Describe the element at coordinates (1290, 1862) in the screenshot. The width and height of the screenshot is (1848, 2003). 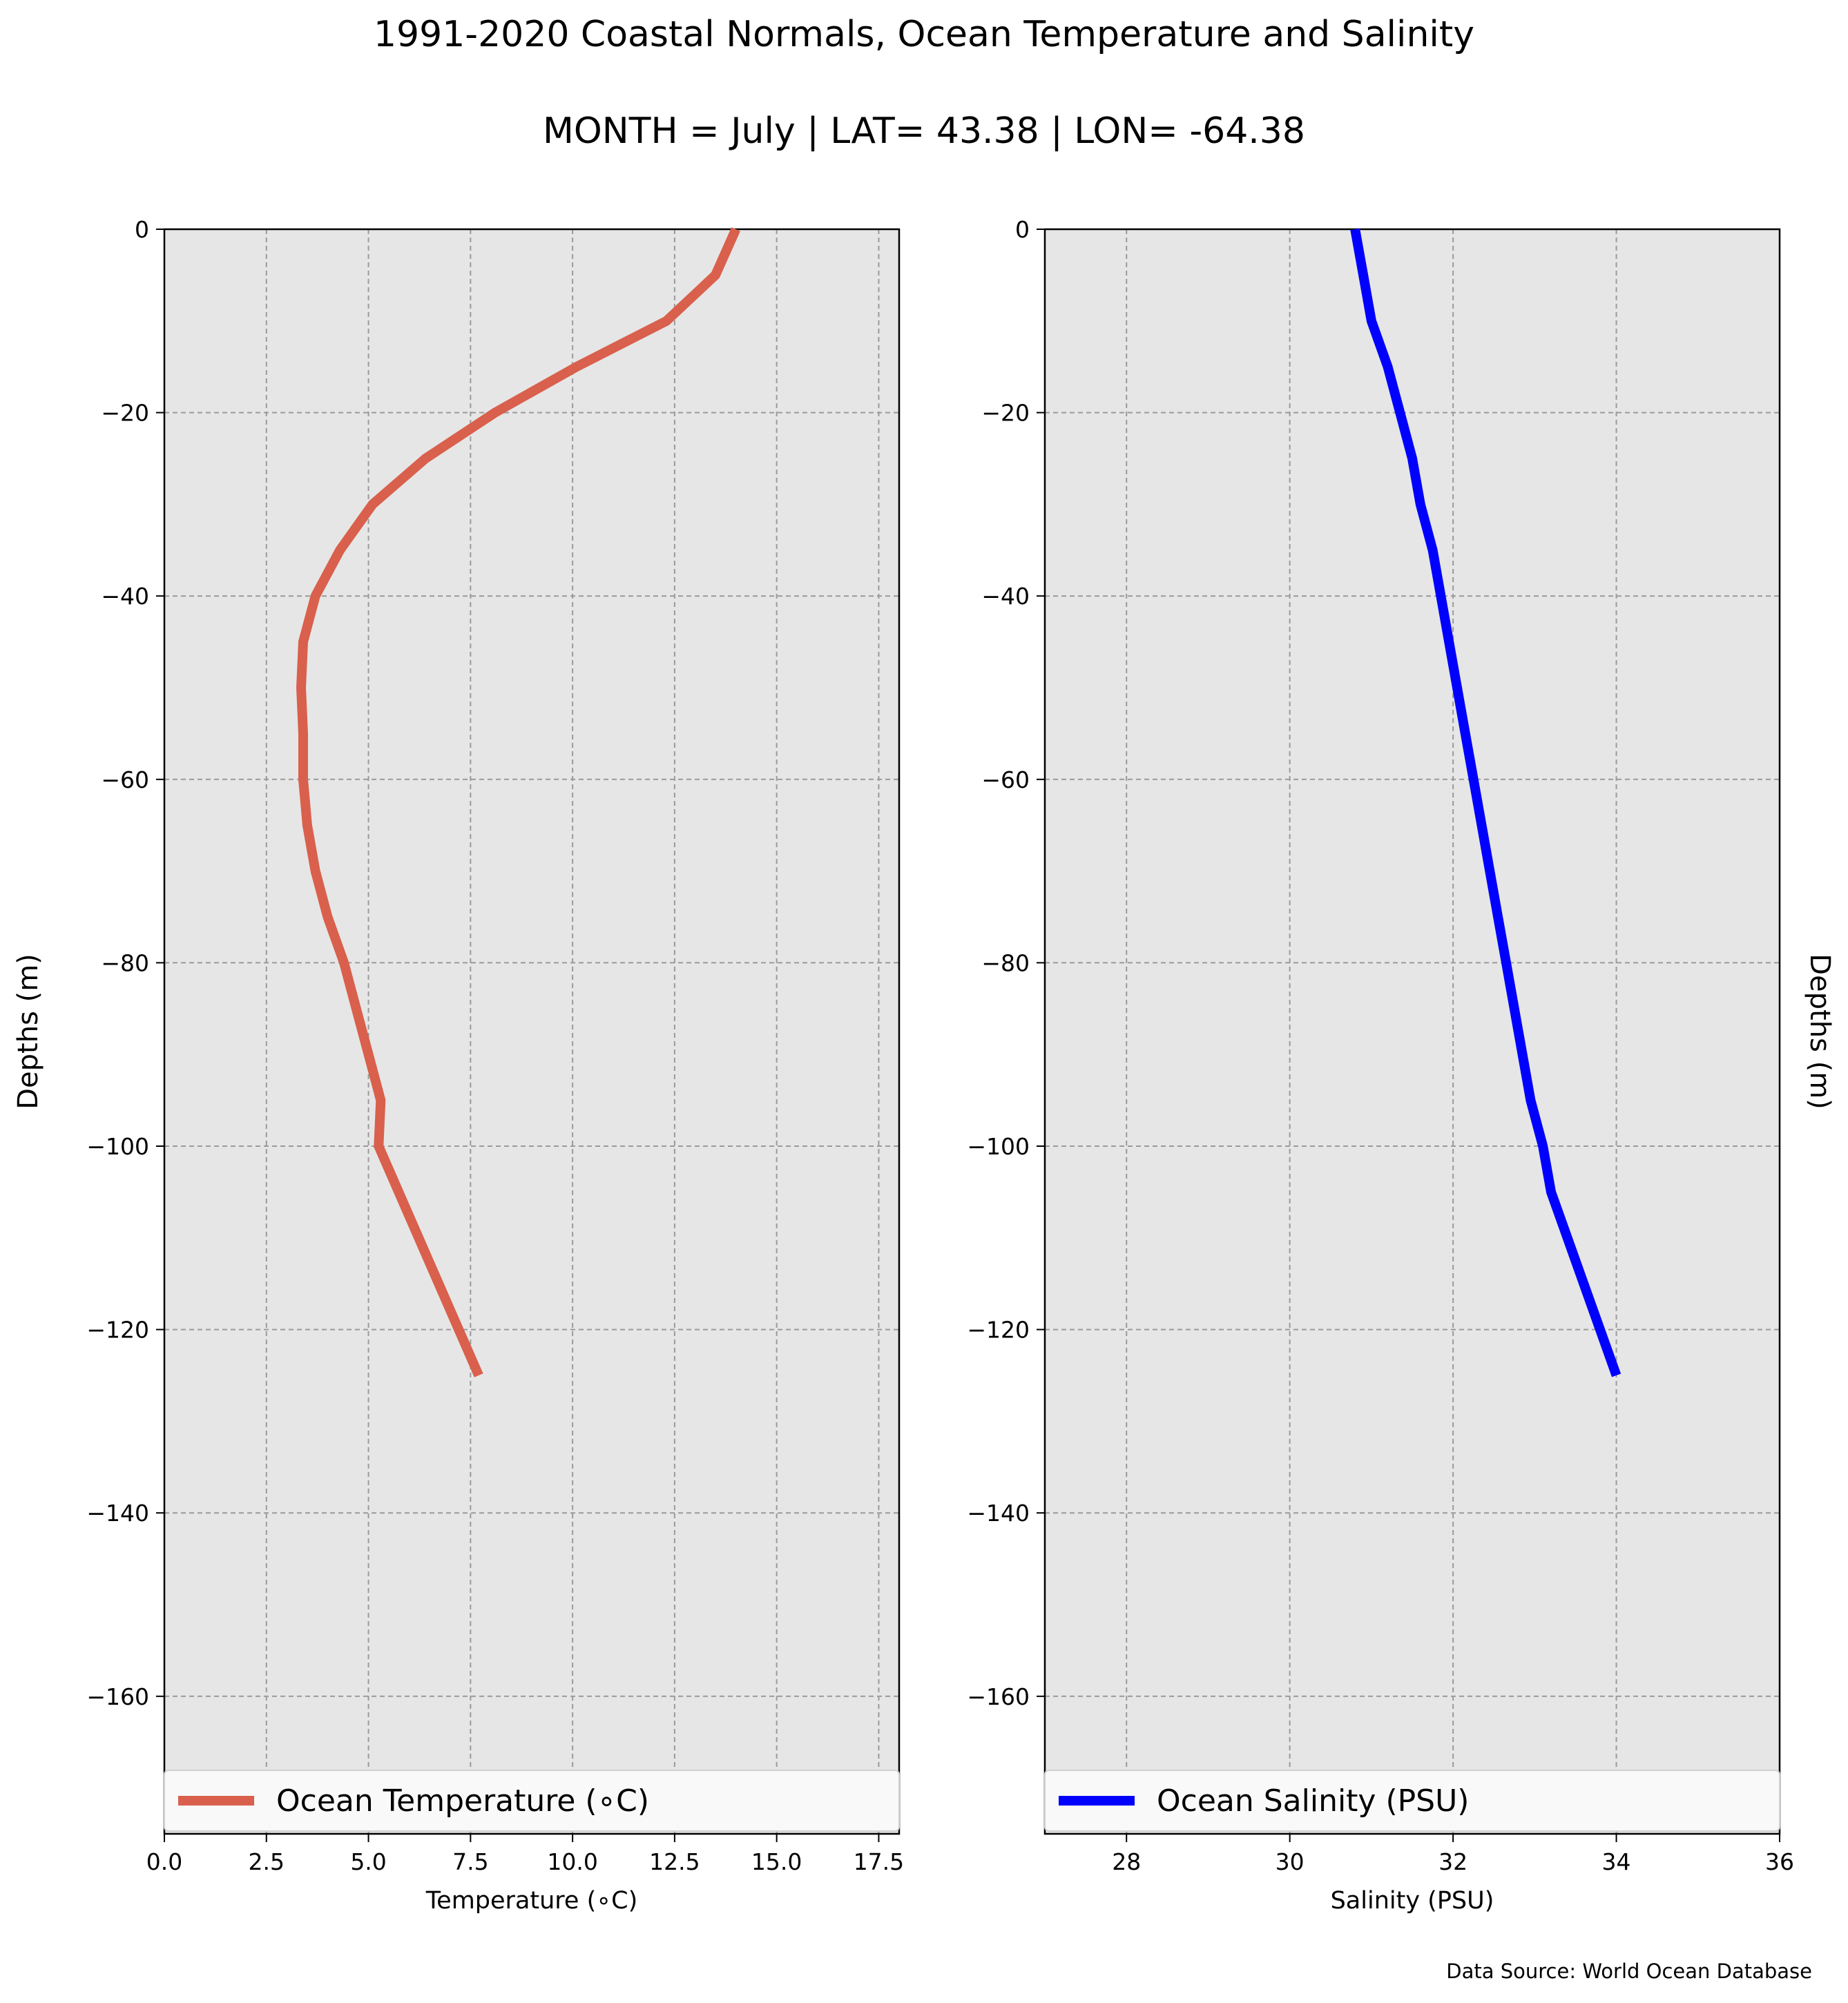
I see `salinity-xtick-label: 30` at that location.